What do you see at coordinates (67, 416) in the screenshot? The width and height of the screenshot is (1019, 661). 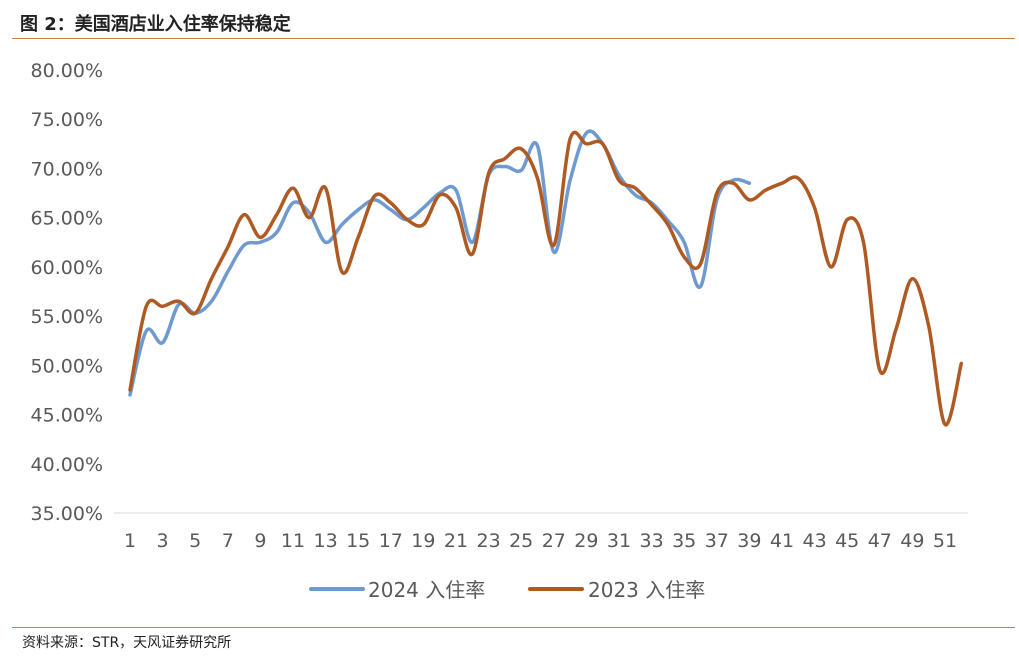 I see `y-tick-label: 45.00%` at bounding box center [67, 416].